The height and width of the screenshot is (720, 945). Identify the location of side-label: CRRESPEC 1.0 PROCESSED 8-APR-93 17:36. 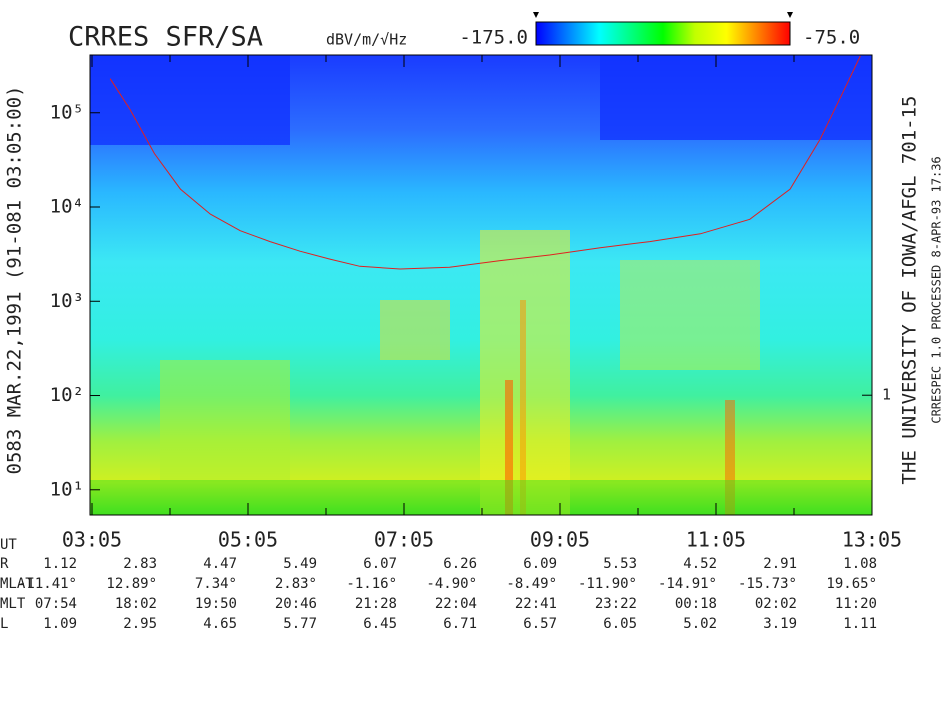
(937, 289).